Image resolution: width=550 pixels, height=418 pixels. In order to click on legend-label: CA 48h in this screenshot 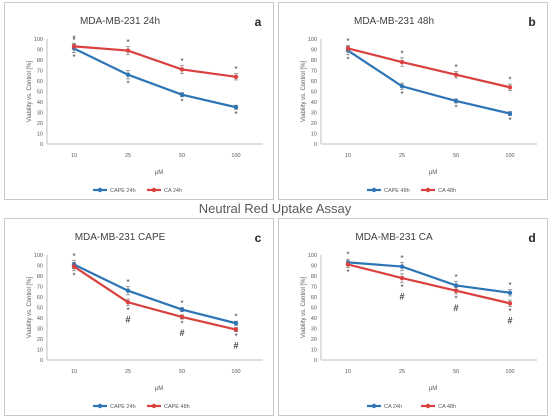, I will do `click(447, 191)`.